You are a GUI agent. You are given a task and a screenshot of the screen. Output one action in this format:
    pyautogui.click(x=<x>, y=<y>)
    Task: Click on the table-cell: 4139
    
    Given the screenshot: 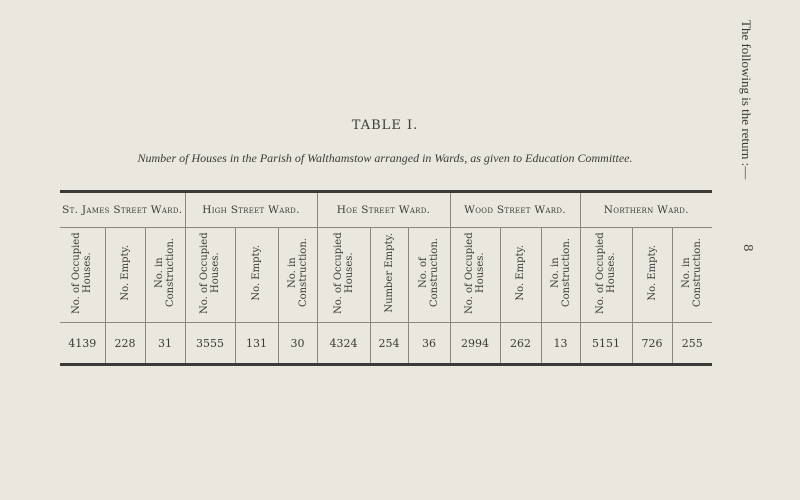 What is the action you would take?
    pyautogui.click(x=82, y=343)
    